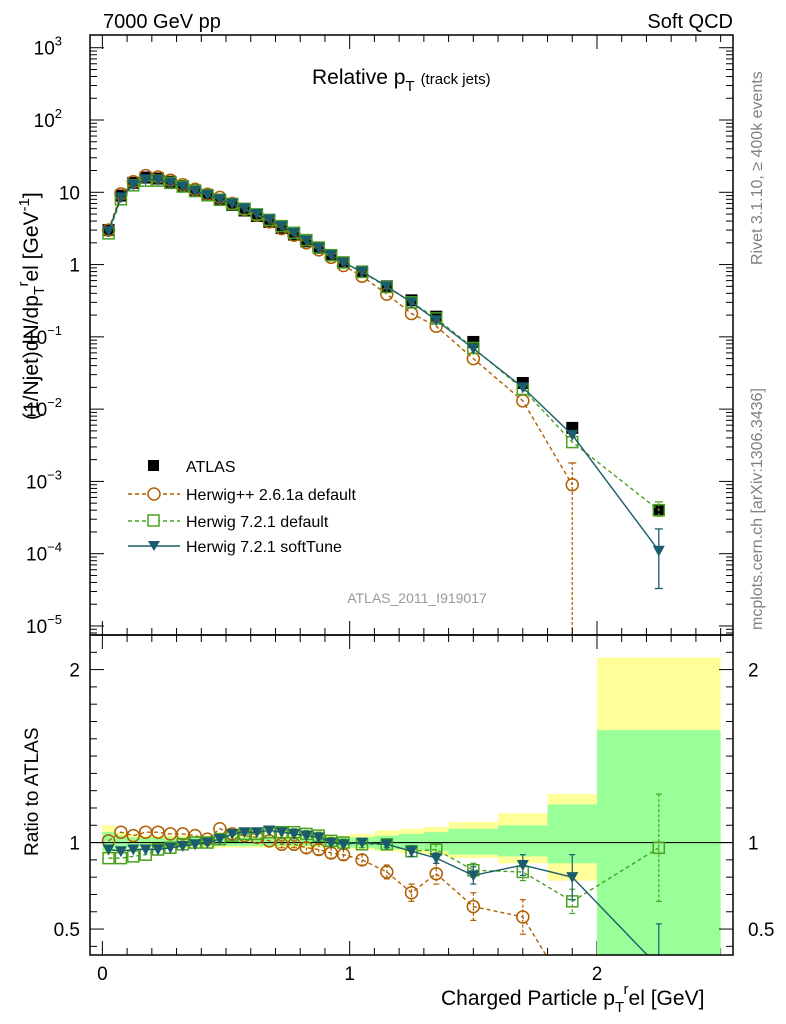  Describe the element at coordinates (74, 671) in the screenshot. I see `ratio-y-tick-label-left: 2` at that location.